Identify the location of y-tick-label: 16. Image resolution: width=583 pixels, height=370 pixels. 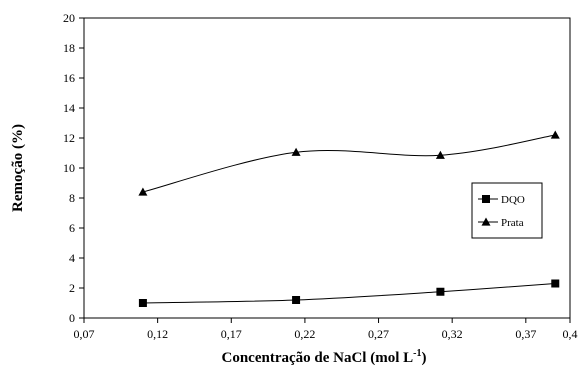
(69, 78).